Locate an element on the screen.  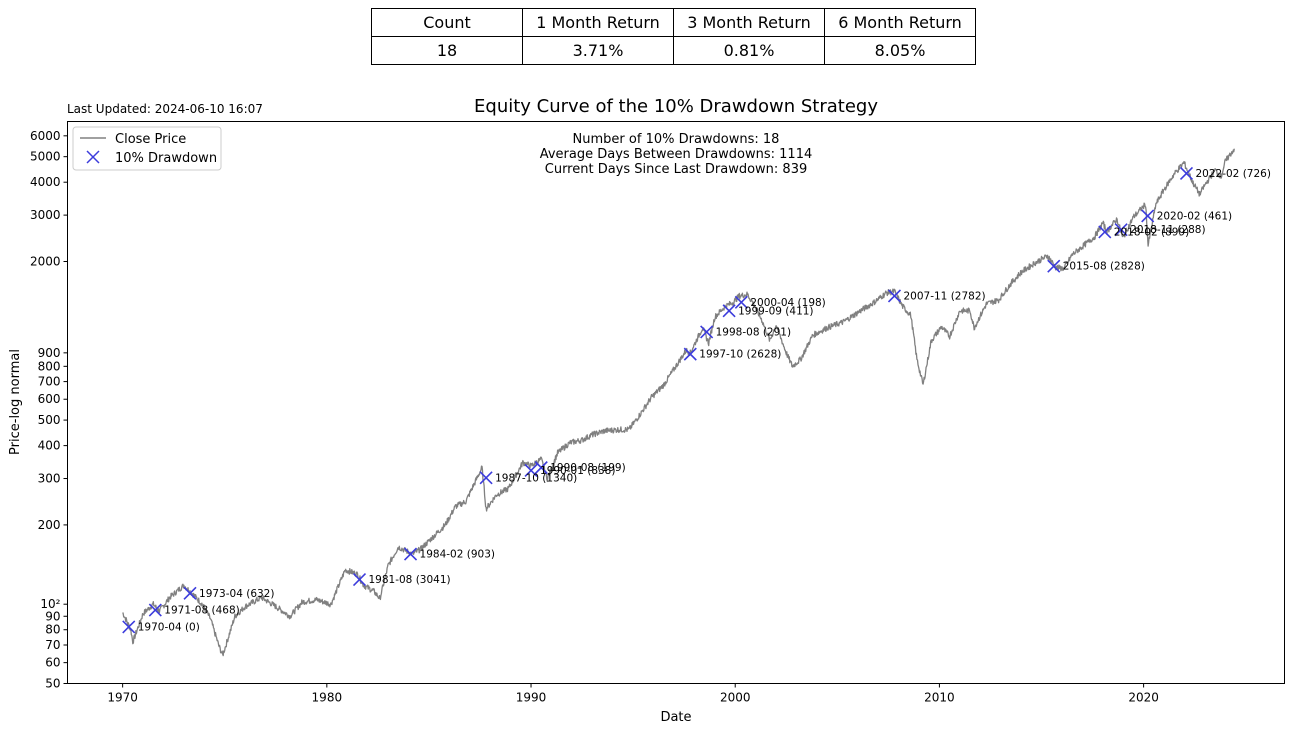
x-tick-label: 1980 is located at coordinates (327, 698).